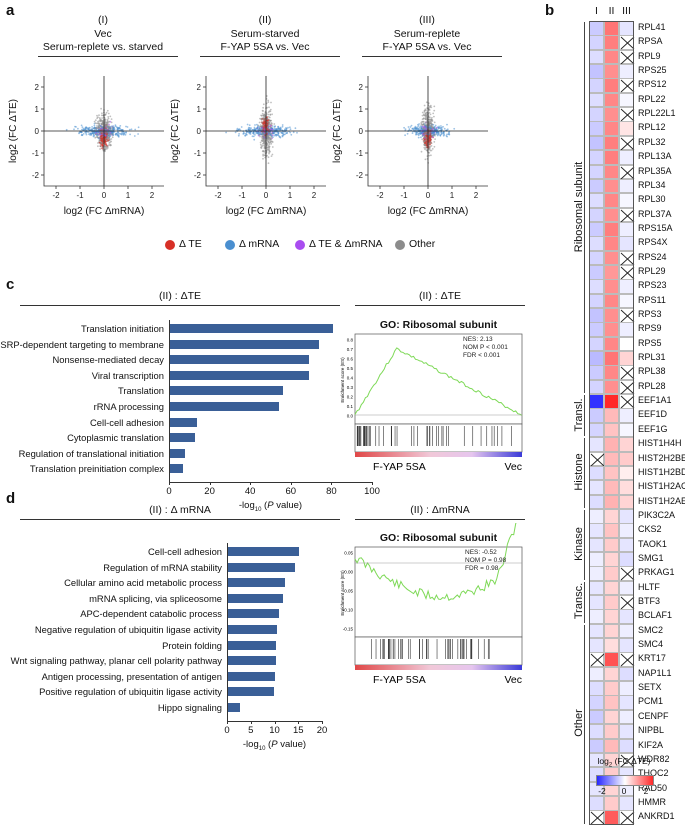 The width and height of the screenshot is (685, 840). I want to click on y-tick-label: 2, so click(37, 87).